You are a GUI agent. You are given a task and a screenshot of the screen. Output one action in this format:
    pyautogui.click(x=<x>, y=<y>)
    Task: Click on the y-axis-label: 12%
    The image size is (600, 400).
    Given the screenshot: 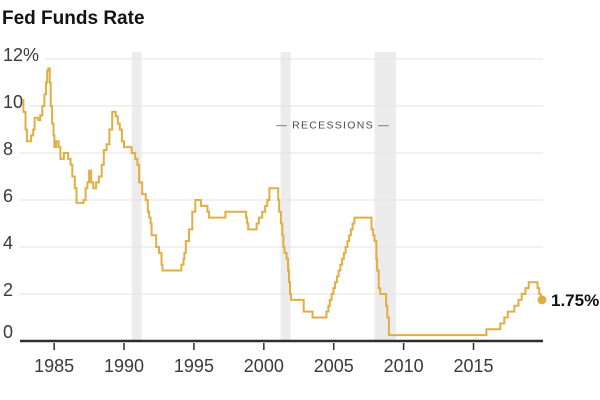 What is the action you would take?
    pyautogui.click(x=21, y=55)
    